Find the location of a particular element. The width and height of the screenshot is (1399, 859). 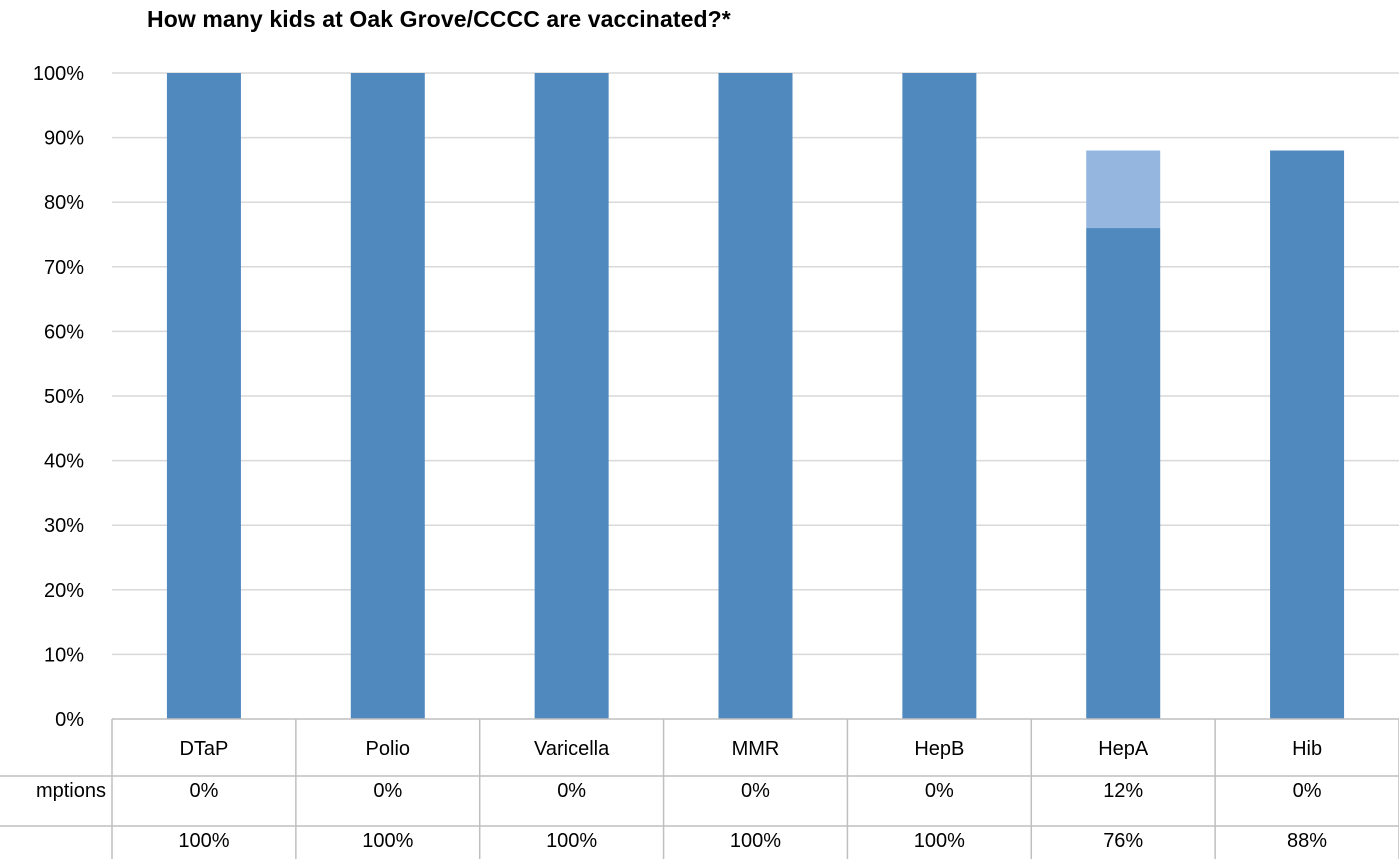

y-tick-label: 60% is located at coordinates (64, 332).